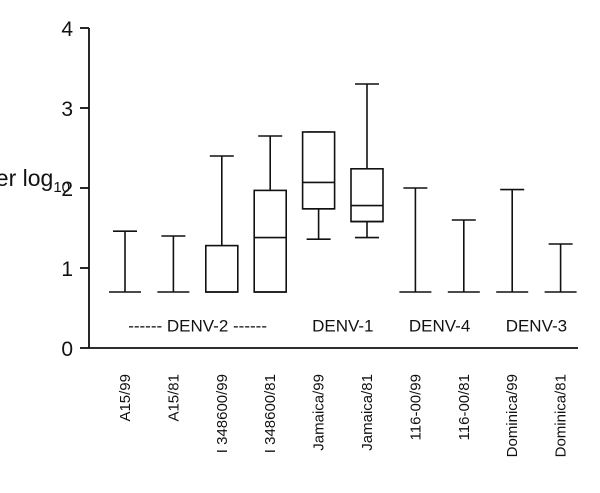  I want to click on y-tick-label: 0, so click(67, 349).